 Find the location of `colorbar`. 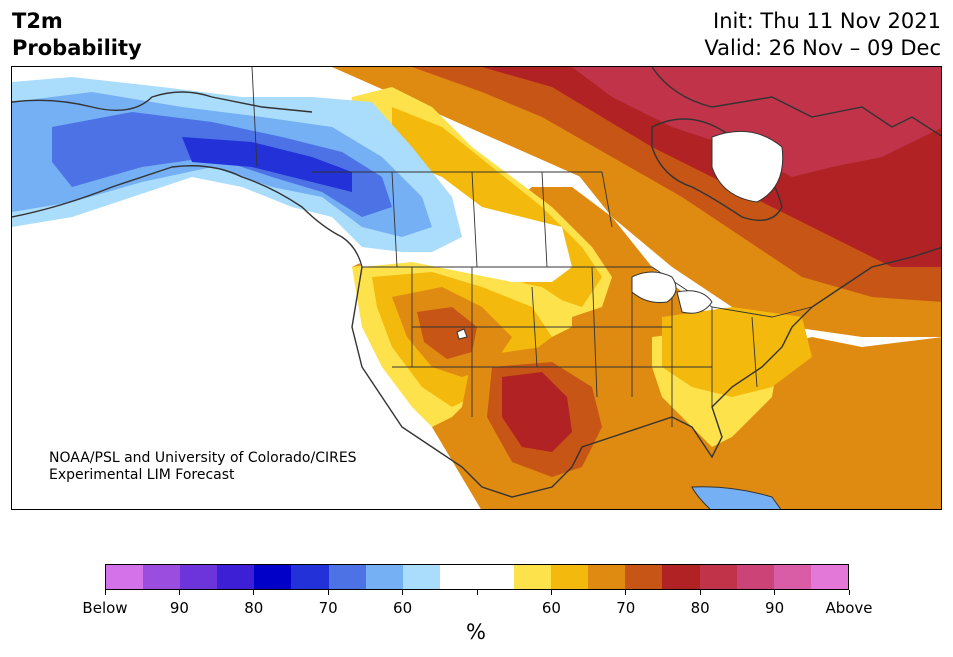

colorbar is located at coordinates (477, 577).